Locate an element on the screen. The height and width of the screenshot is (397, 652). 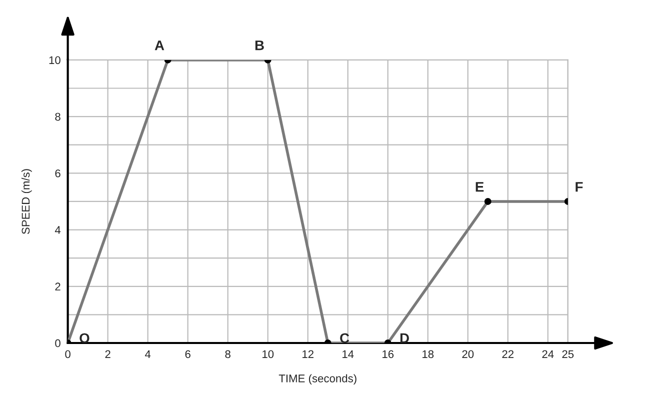
x-tick-label: 24 is located at coordinates (548, 354).